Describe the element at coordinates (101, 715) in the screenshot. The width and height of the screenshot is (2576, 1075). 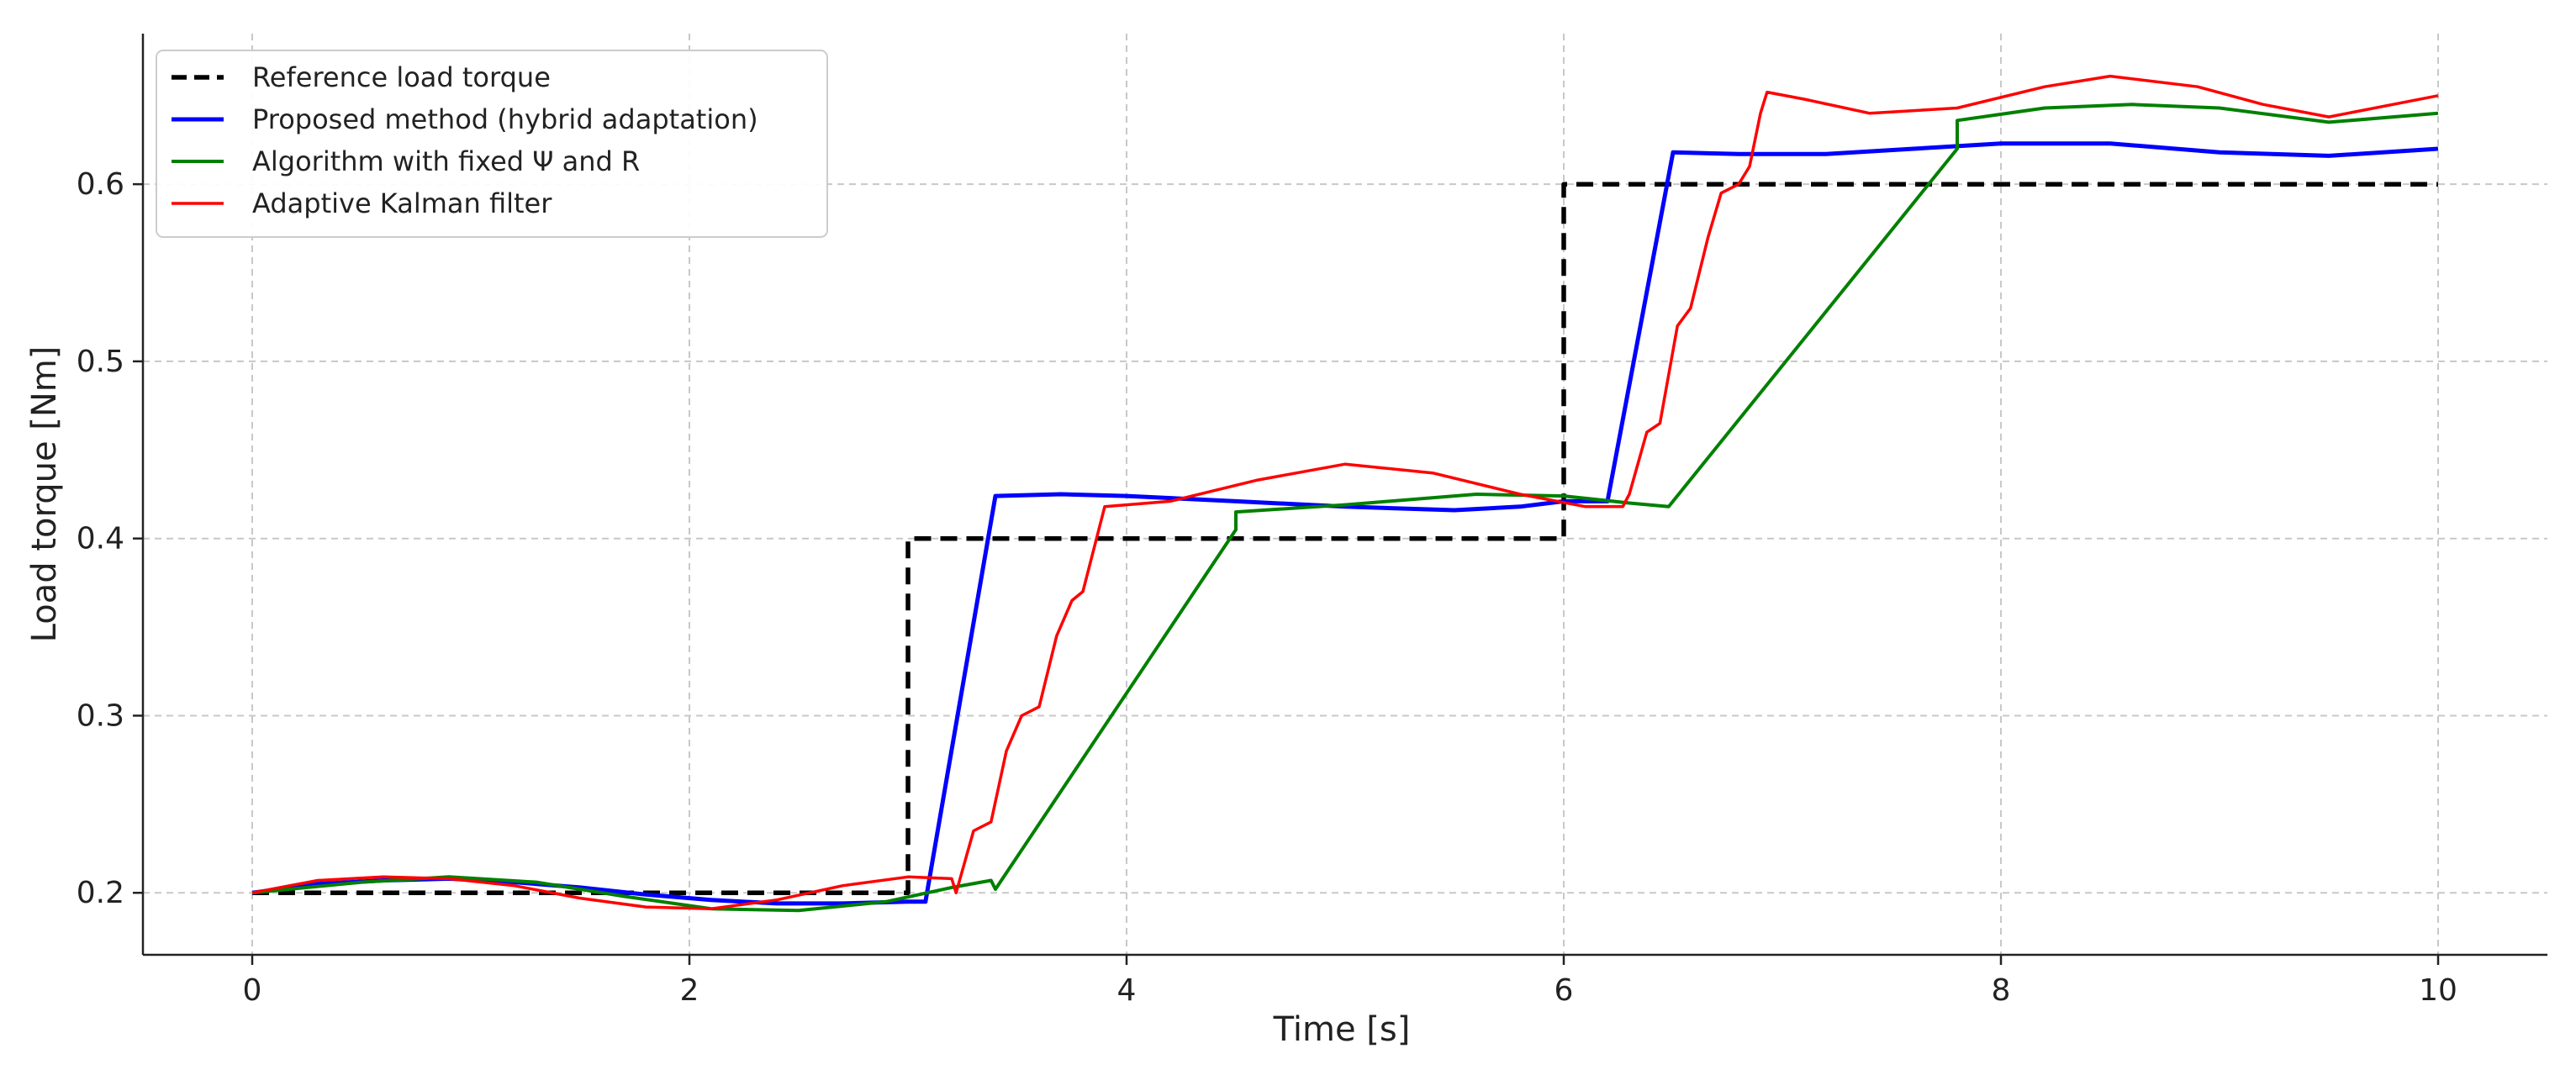
I see `y-tick-label: 0.3` at that location.